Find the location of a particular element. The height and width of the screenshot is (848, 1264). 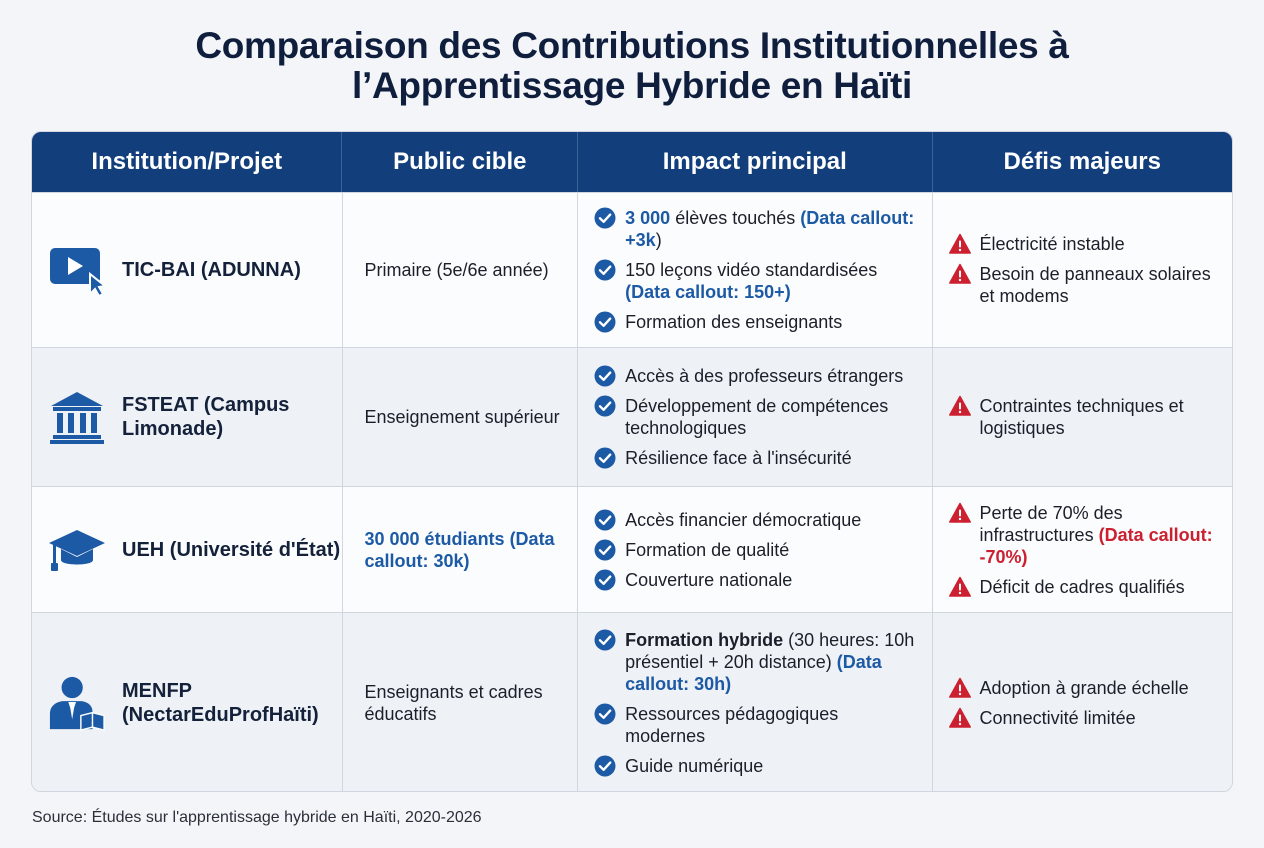

header-institution: Institution/Projet is located at coordinates (187, 162).